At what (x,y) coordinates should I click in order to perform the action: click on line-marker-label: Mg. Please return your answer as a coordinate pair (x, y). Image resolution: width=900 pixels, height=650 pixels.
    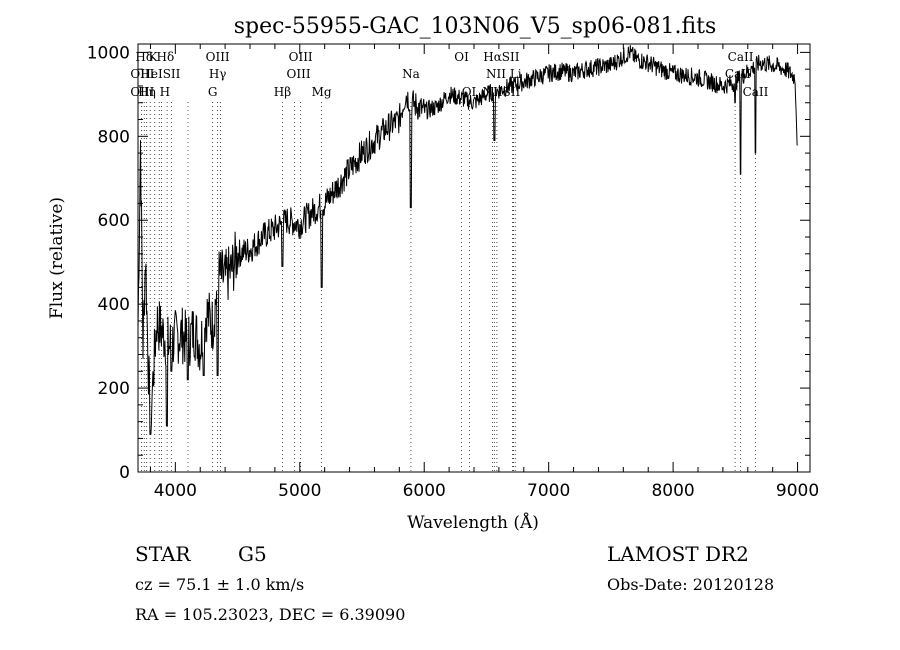
    Looking at the image, I should click on (322, 92).